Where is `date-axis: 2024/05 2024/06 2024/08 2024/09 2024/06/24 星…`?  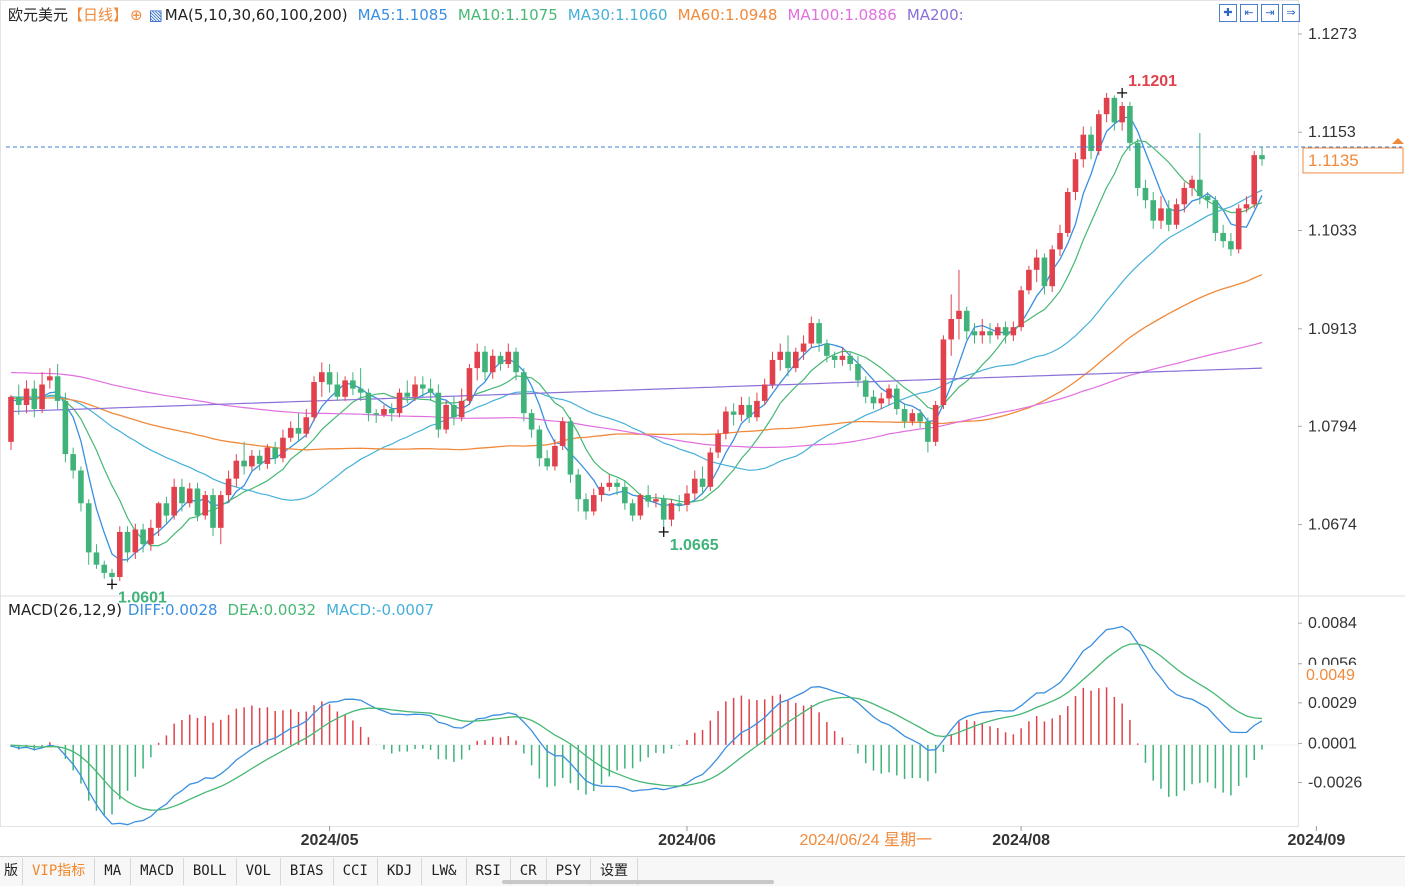 date-axis: 2024/05 2024/06 2024/08 2024/09 2024/06/24 星… is located at coordinates (823, 837).